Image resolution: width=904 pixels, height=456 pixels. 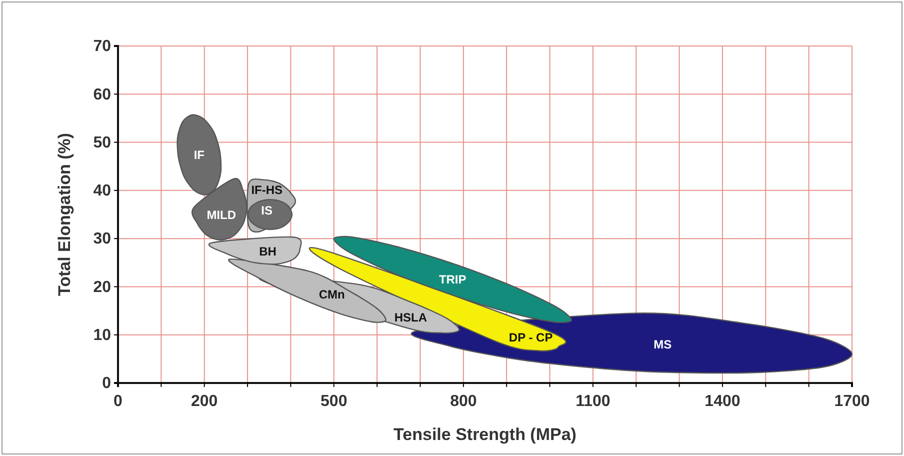 I want to click on series-label: MILD, so click(x=221, y=215).